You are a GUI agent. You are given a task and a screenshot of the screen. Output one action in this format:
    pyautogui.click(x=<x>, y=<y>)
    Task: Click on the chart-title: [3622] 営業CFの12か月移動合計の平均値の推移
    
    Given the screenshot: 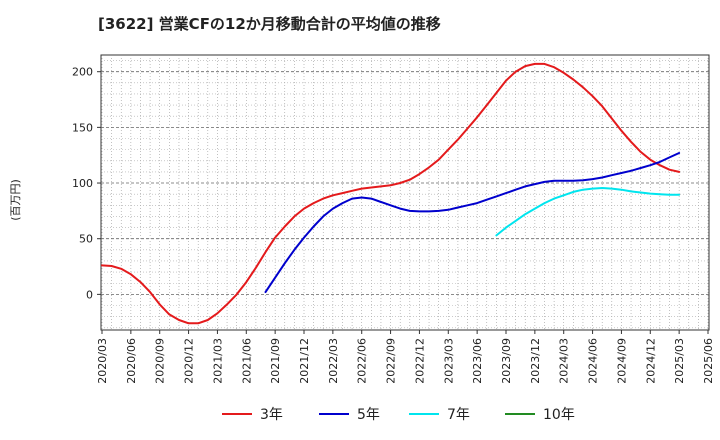 What is the action you would take?
    pyautogui.click(x=269, y=24)
    